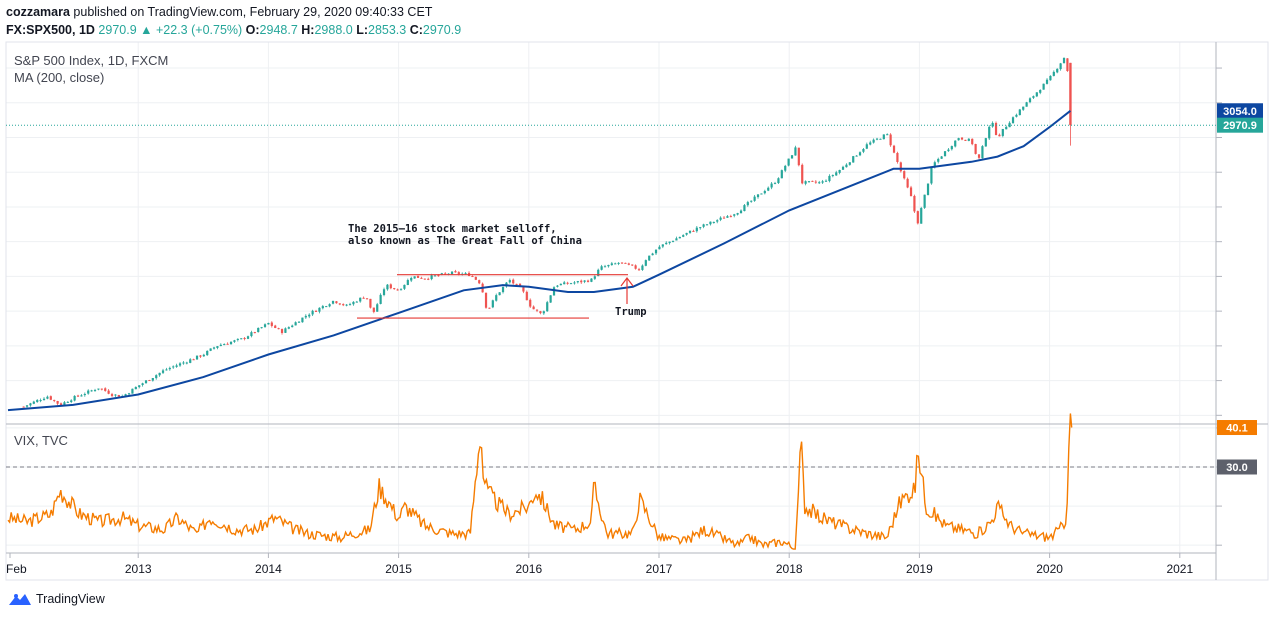  Describe the element at coordinates (59, 77) in the screenshot. I see `ma-indicator-title: MA (200, close)` at that location.